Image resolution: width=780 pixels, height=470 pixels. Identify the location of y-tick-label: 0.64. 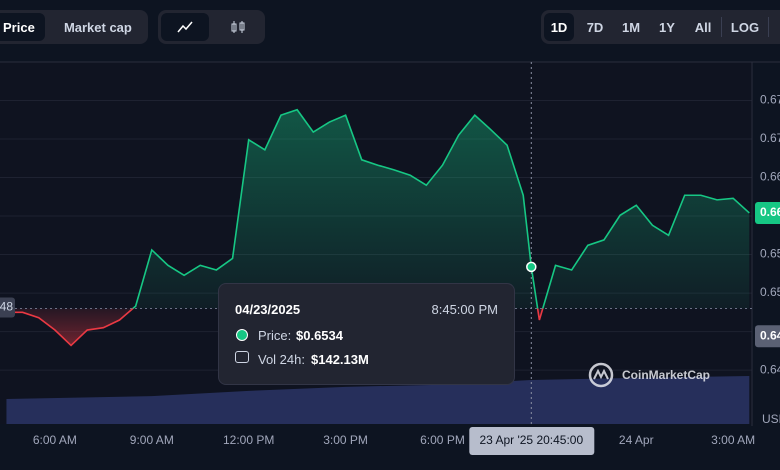
(770, 369).